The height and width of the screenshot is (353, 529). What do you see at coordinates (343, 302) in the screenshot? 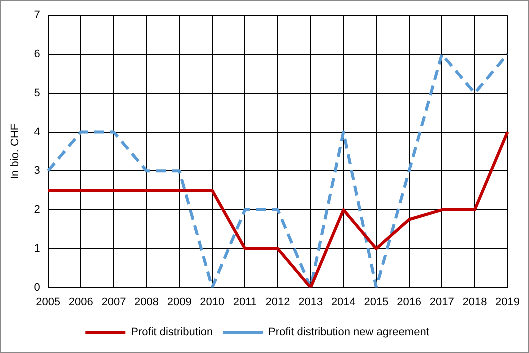
I see `x-tick-label: 2014` at bounding box center [343, 302].